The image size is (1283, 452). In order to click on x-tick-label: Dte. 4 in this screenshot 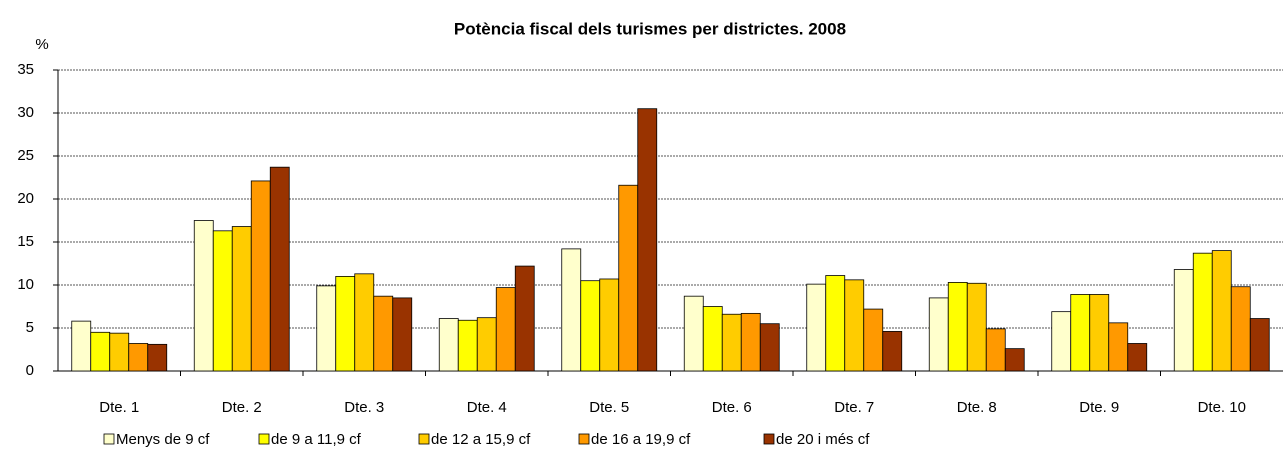, I will do `click(487, 407)`.